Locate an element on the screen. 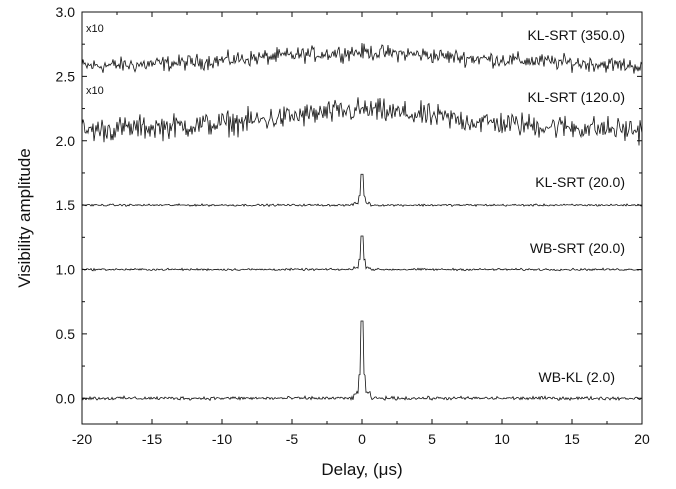 The image size is (676, 489). y-tick-label: 0.5 is located at coordinates (66, 334).